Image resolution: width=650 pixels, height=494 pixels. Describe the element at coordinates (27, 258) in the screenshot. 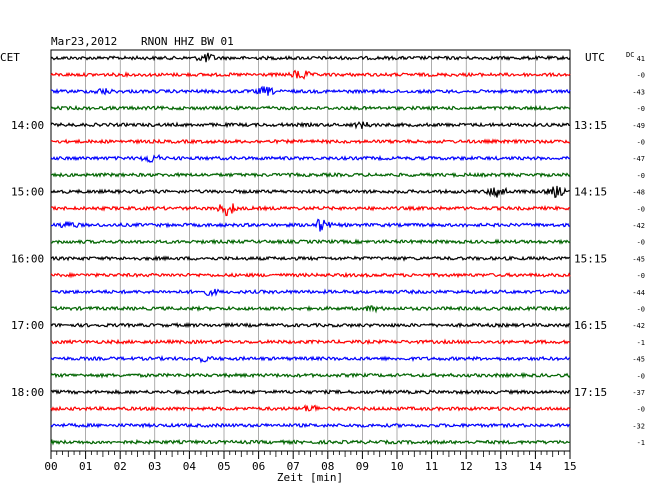

I see `left-time-label: 16:00` at that location.